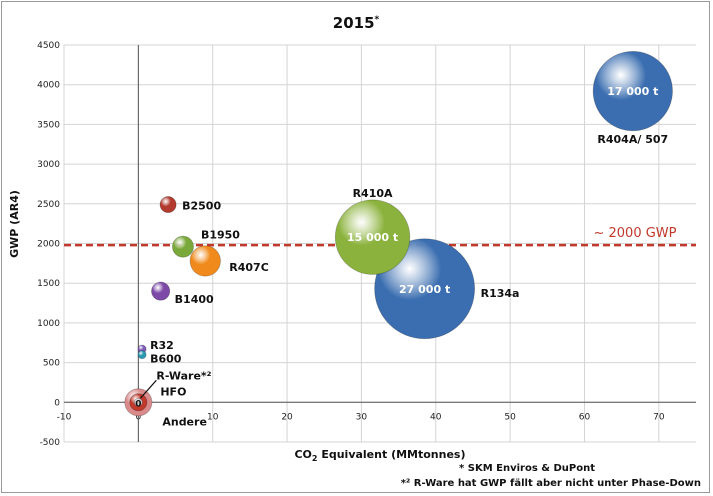 This screenshot has height=496, width=713. I want to click on bubble-b1400, so click(161, 291).